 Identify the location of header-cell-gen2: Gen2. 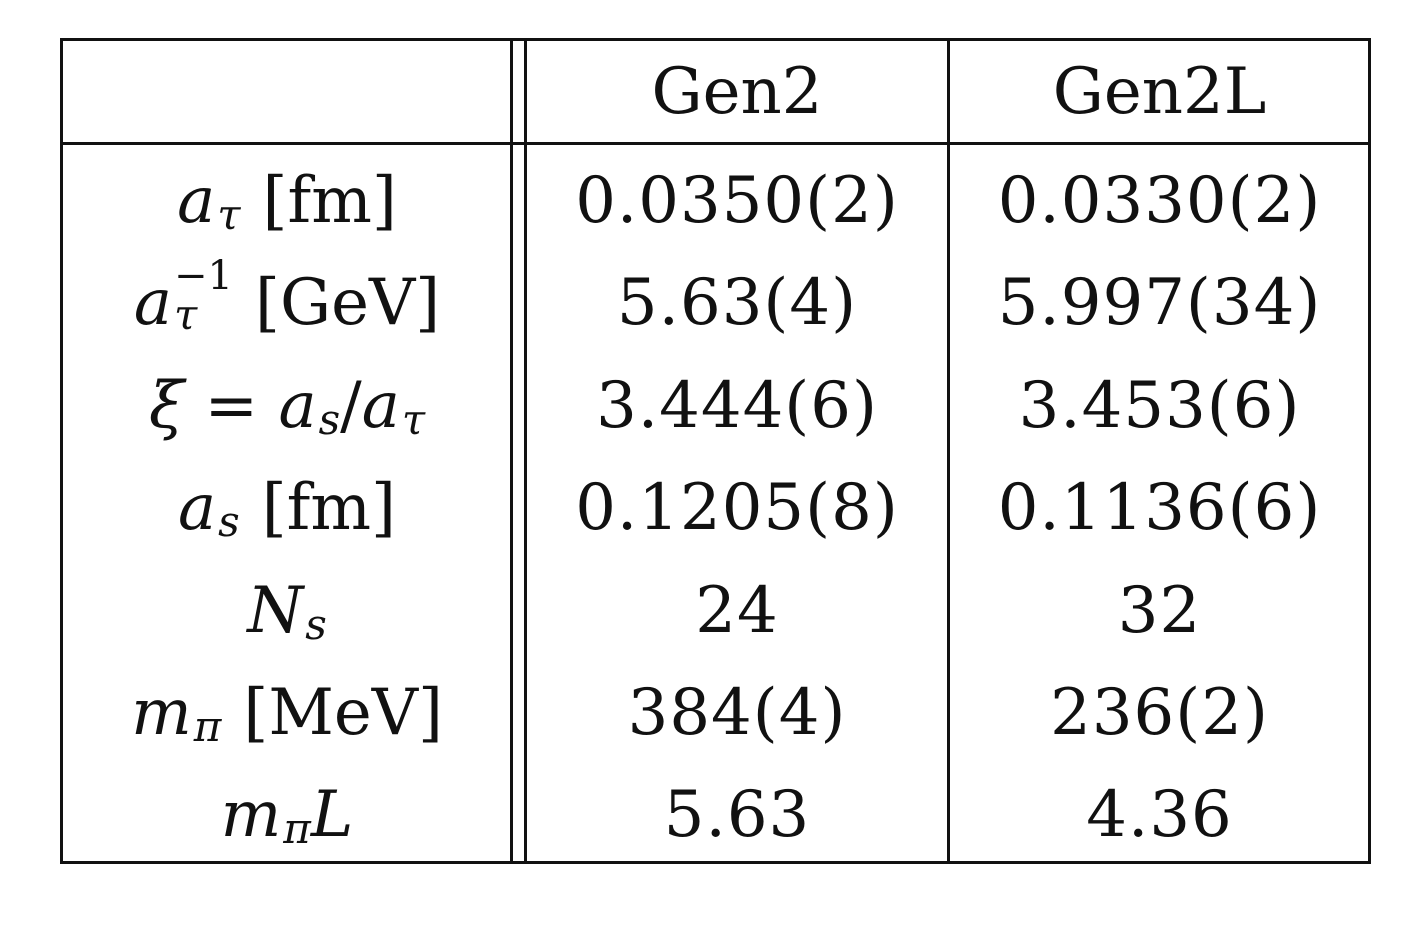
(737, 92).